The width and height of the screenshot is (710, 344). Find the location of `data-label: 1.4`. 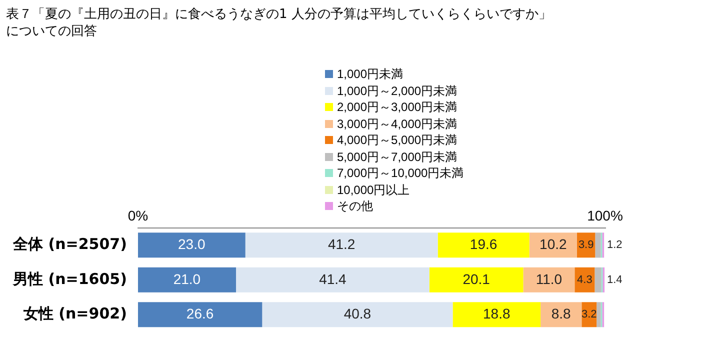

data-label: 1.4 is located at coordinates (614, 280).